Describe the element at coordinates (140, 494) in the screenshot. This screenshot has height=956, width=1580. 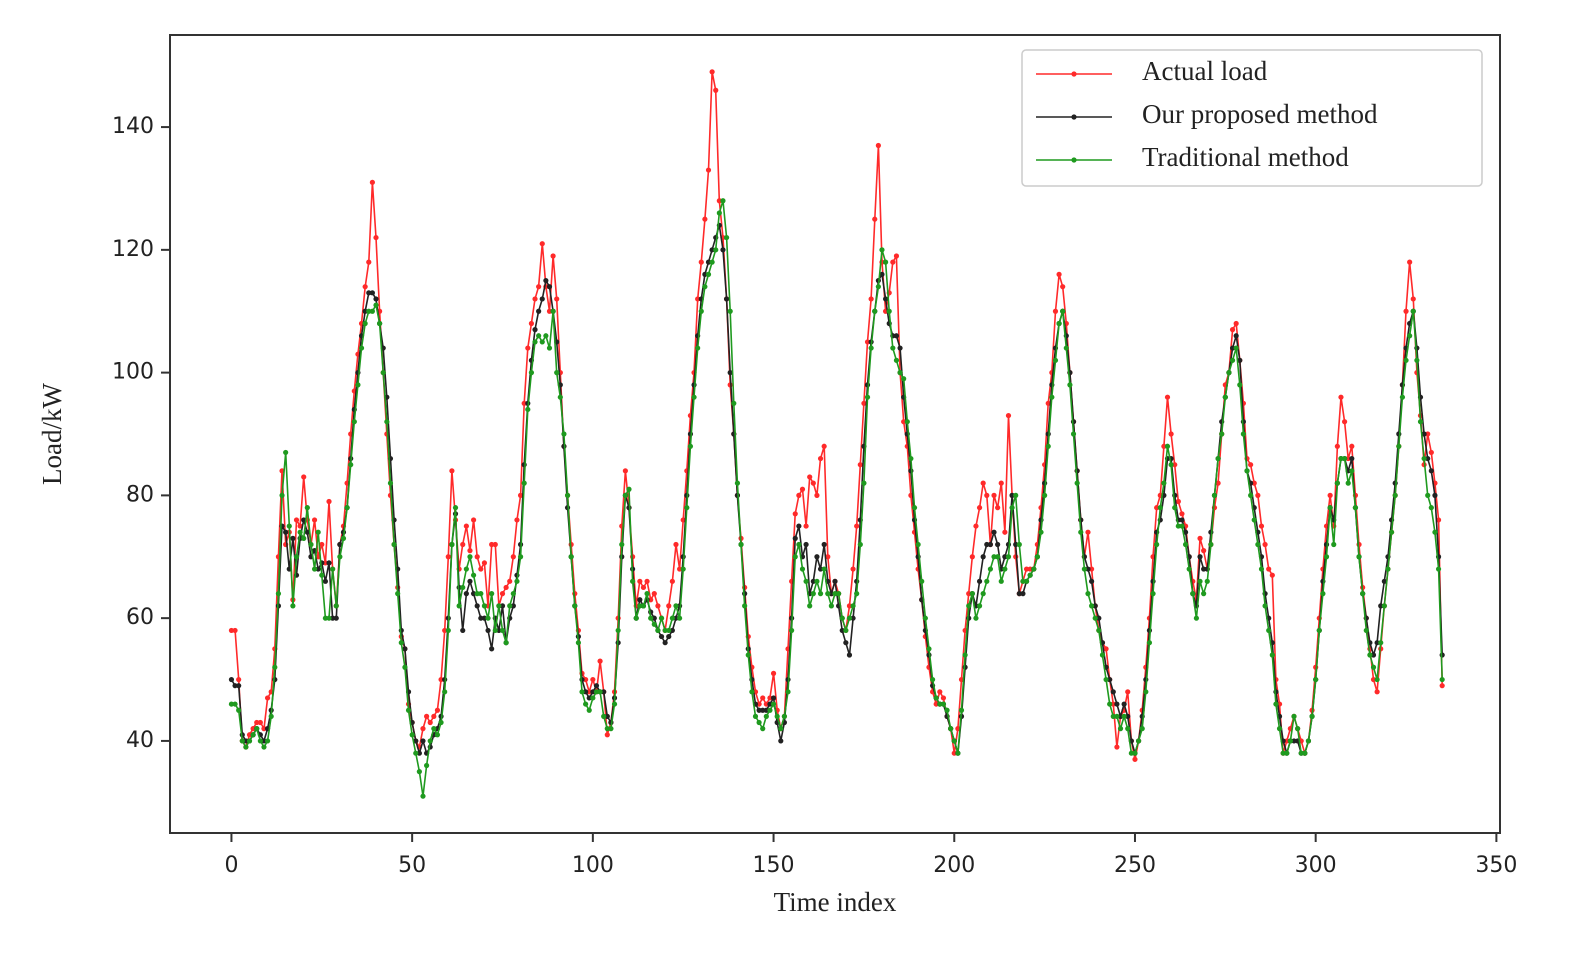
I see `y-tick-label: 80` at that location.